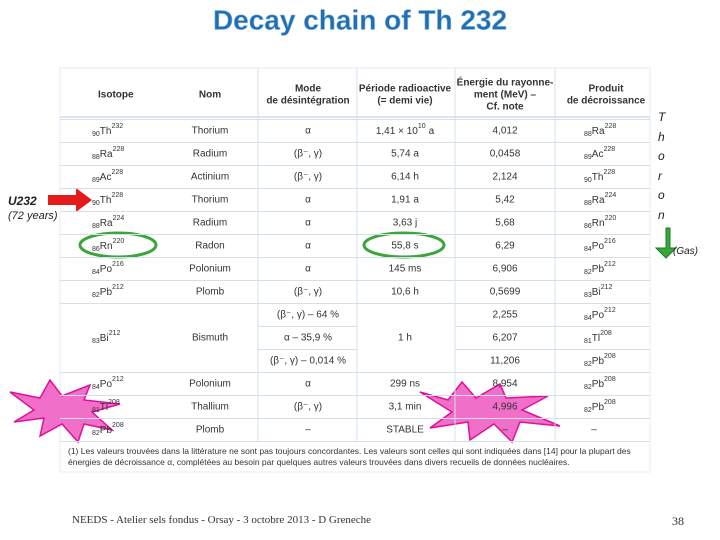  Describe the element at coordinates (666, 243) in the screenshot. I see `green-arrow` at that location.